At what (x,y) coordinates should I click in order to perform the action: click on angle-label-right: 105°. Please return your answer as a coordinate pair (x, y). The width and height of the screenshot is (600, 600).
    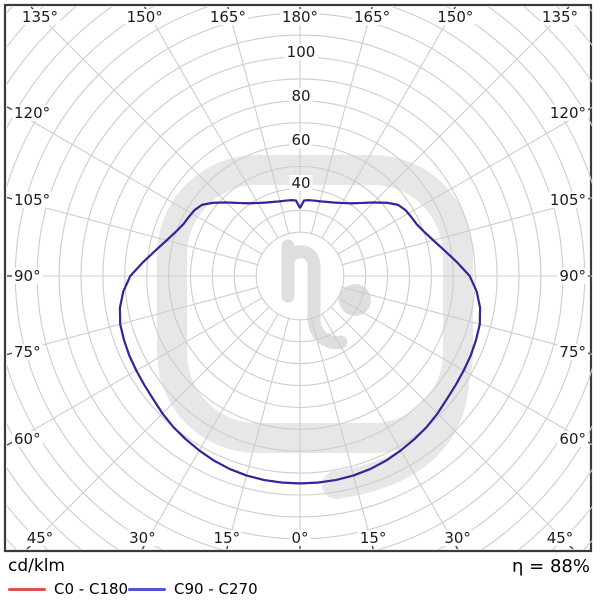
    Looking at the image, I should click on (567, 200).